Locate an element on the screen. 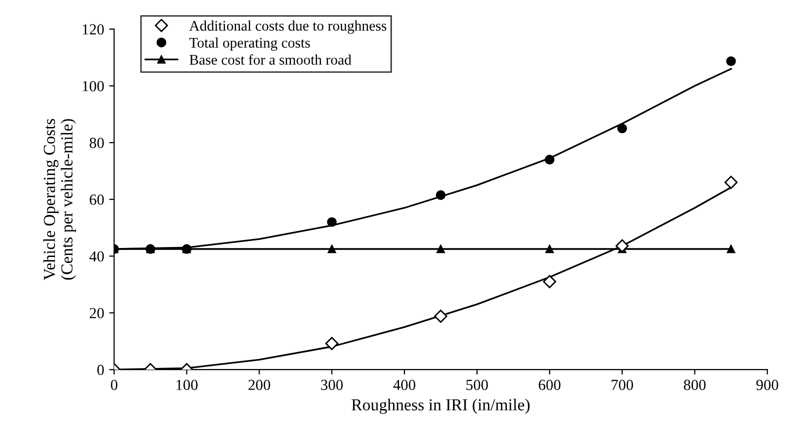 The height and width of the screenshot is (448, 787). x-tick-label: 200 is located at coordinates (259, 385).